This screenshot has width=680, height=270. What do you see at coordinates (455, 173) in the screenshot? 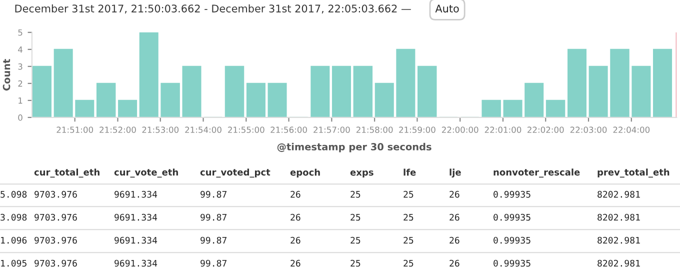
I see `category-label: lje` at bounding box center [455, 173].